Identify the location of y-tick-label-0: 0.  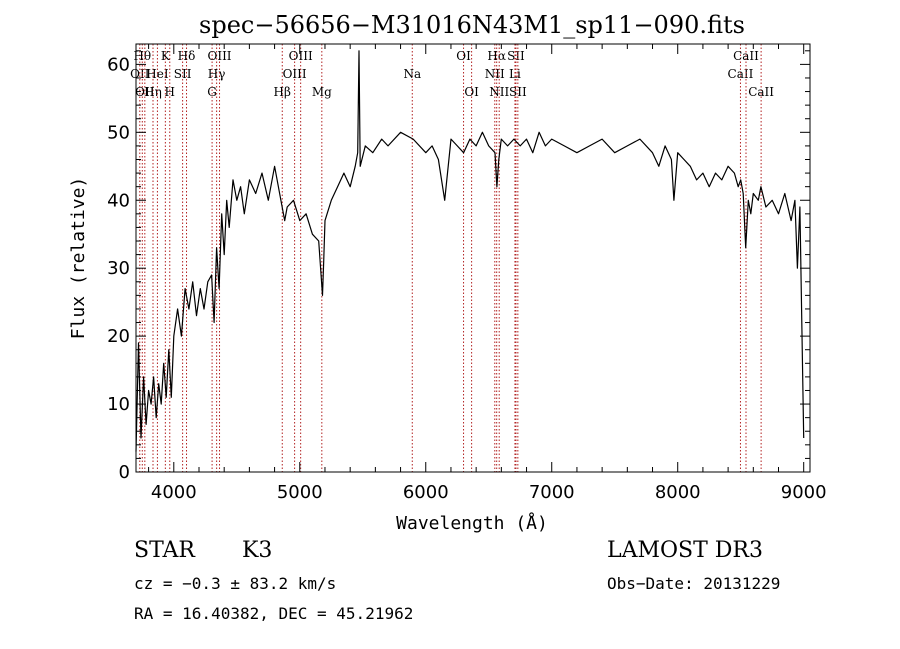
(124, 472).